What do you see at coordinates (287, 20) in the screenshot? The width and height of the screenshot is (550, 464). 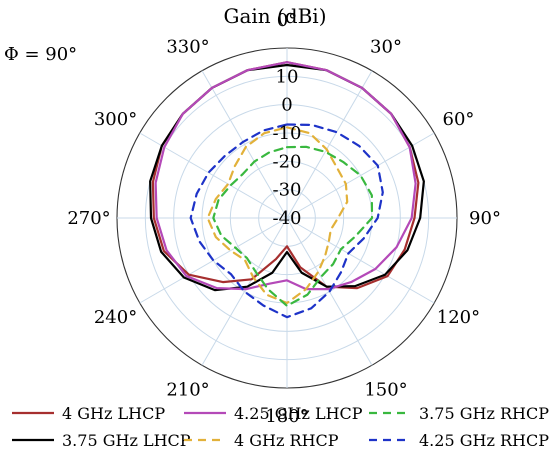 I see `angle-tick-label: 0°` at bounding box center [287, 20].